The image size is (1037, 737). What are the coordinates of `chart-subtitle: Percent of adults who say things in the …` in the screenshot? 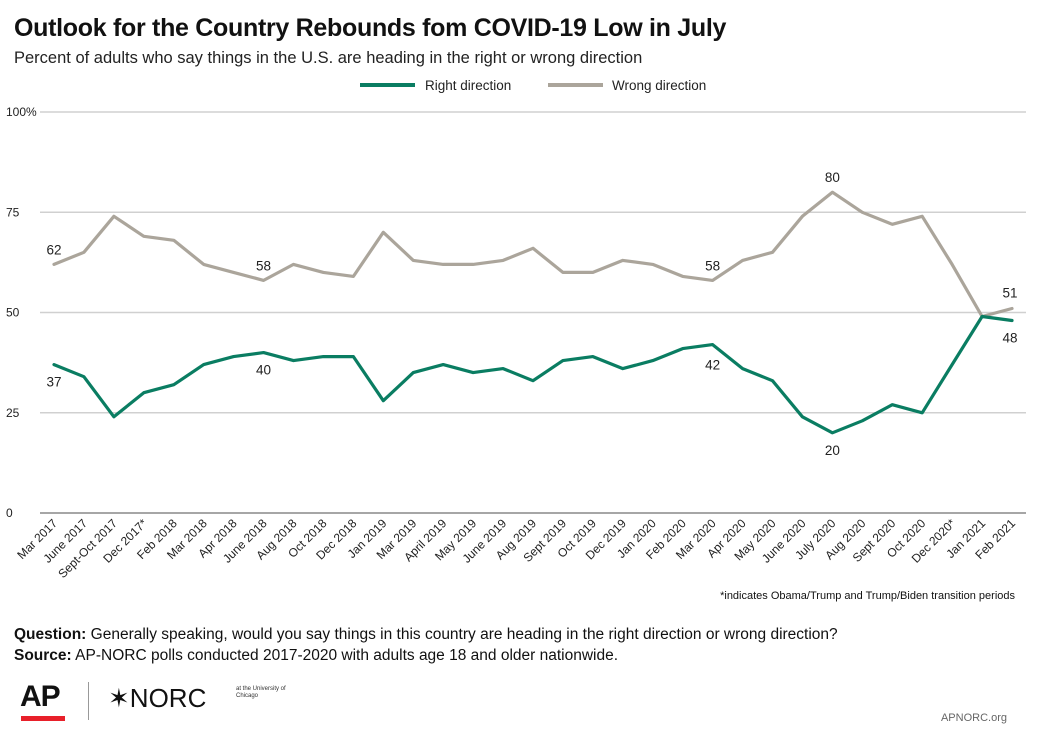 It's located at (328, 58).